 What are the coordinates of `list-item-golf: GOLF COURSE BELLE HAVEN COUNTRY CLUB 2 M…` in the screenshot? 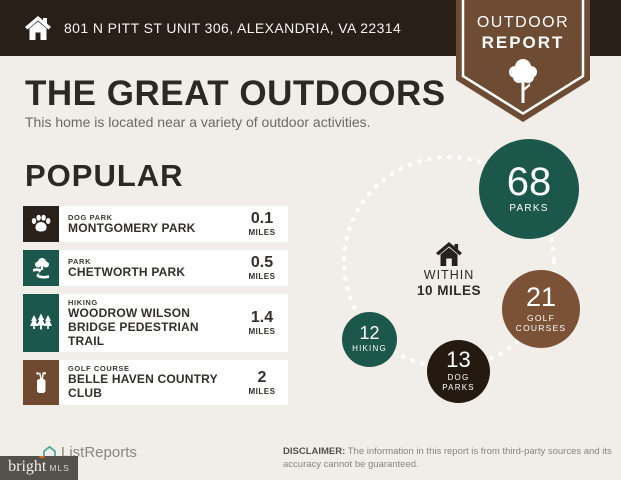 It's located at (155, 382).